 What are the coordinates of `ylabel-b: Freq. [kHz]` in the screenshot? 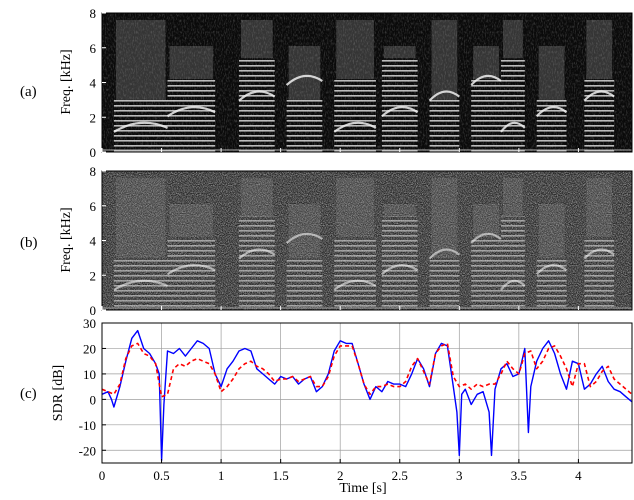 It's located at (66, 239).